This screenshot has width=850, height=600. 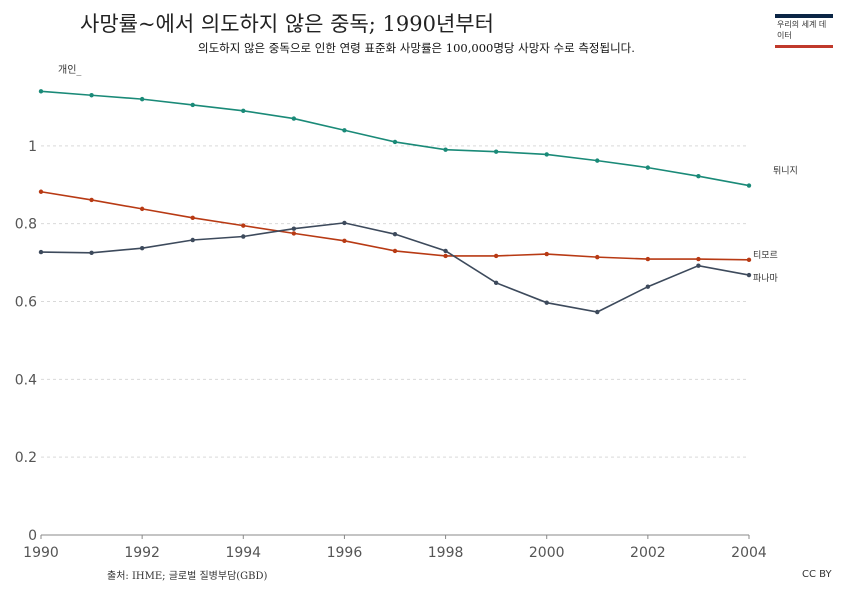 What do you see at coordinates (243, 553) in the screenshot?
I see `x-tick-label: 1994` at bounding box center [243, 553].